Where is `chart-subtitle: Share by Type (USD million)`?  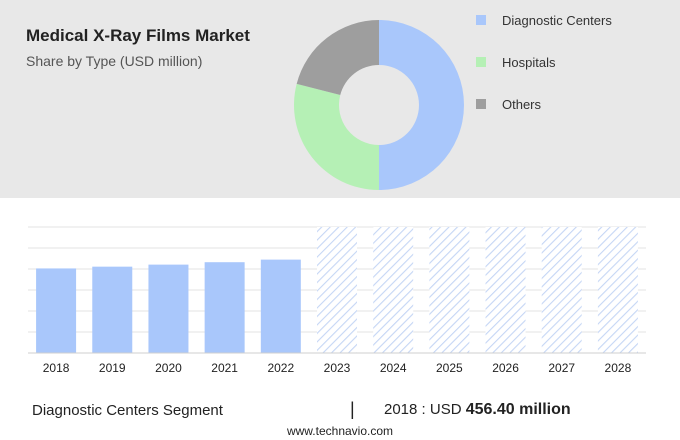
chart-subtitle: Share by Type (USD million) is located at coordinates (114, 61).